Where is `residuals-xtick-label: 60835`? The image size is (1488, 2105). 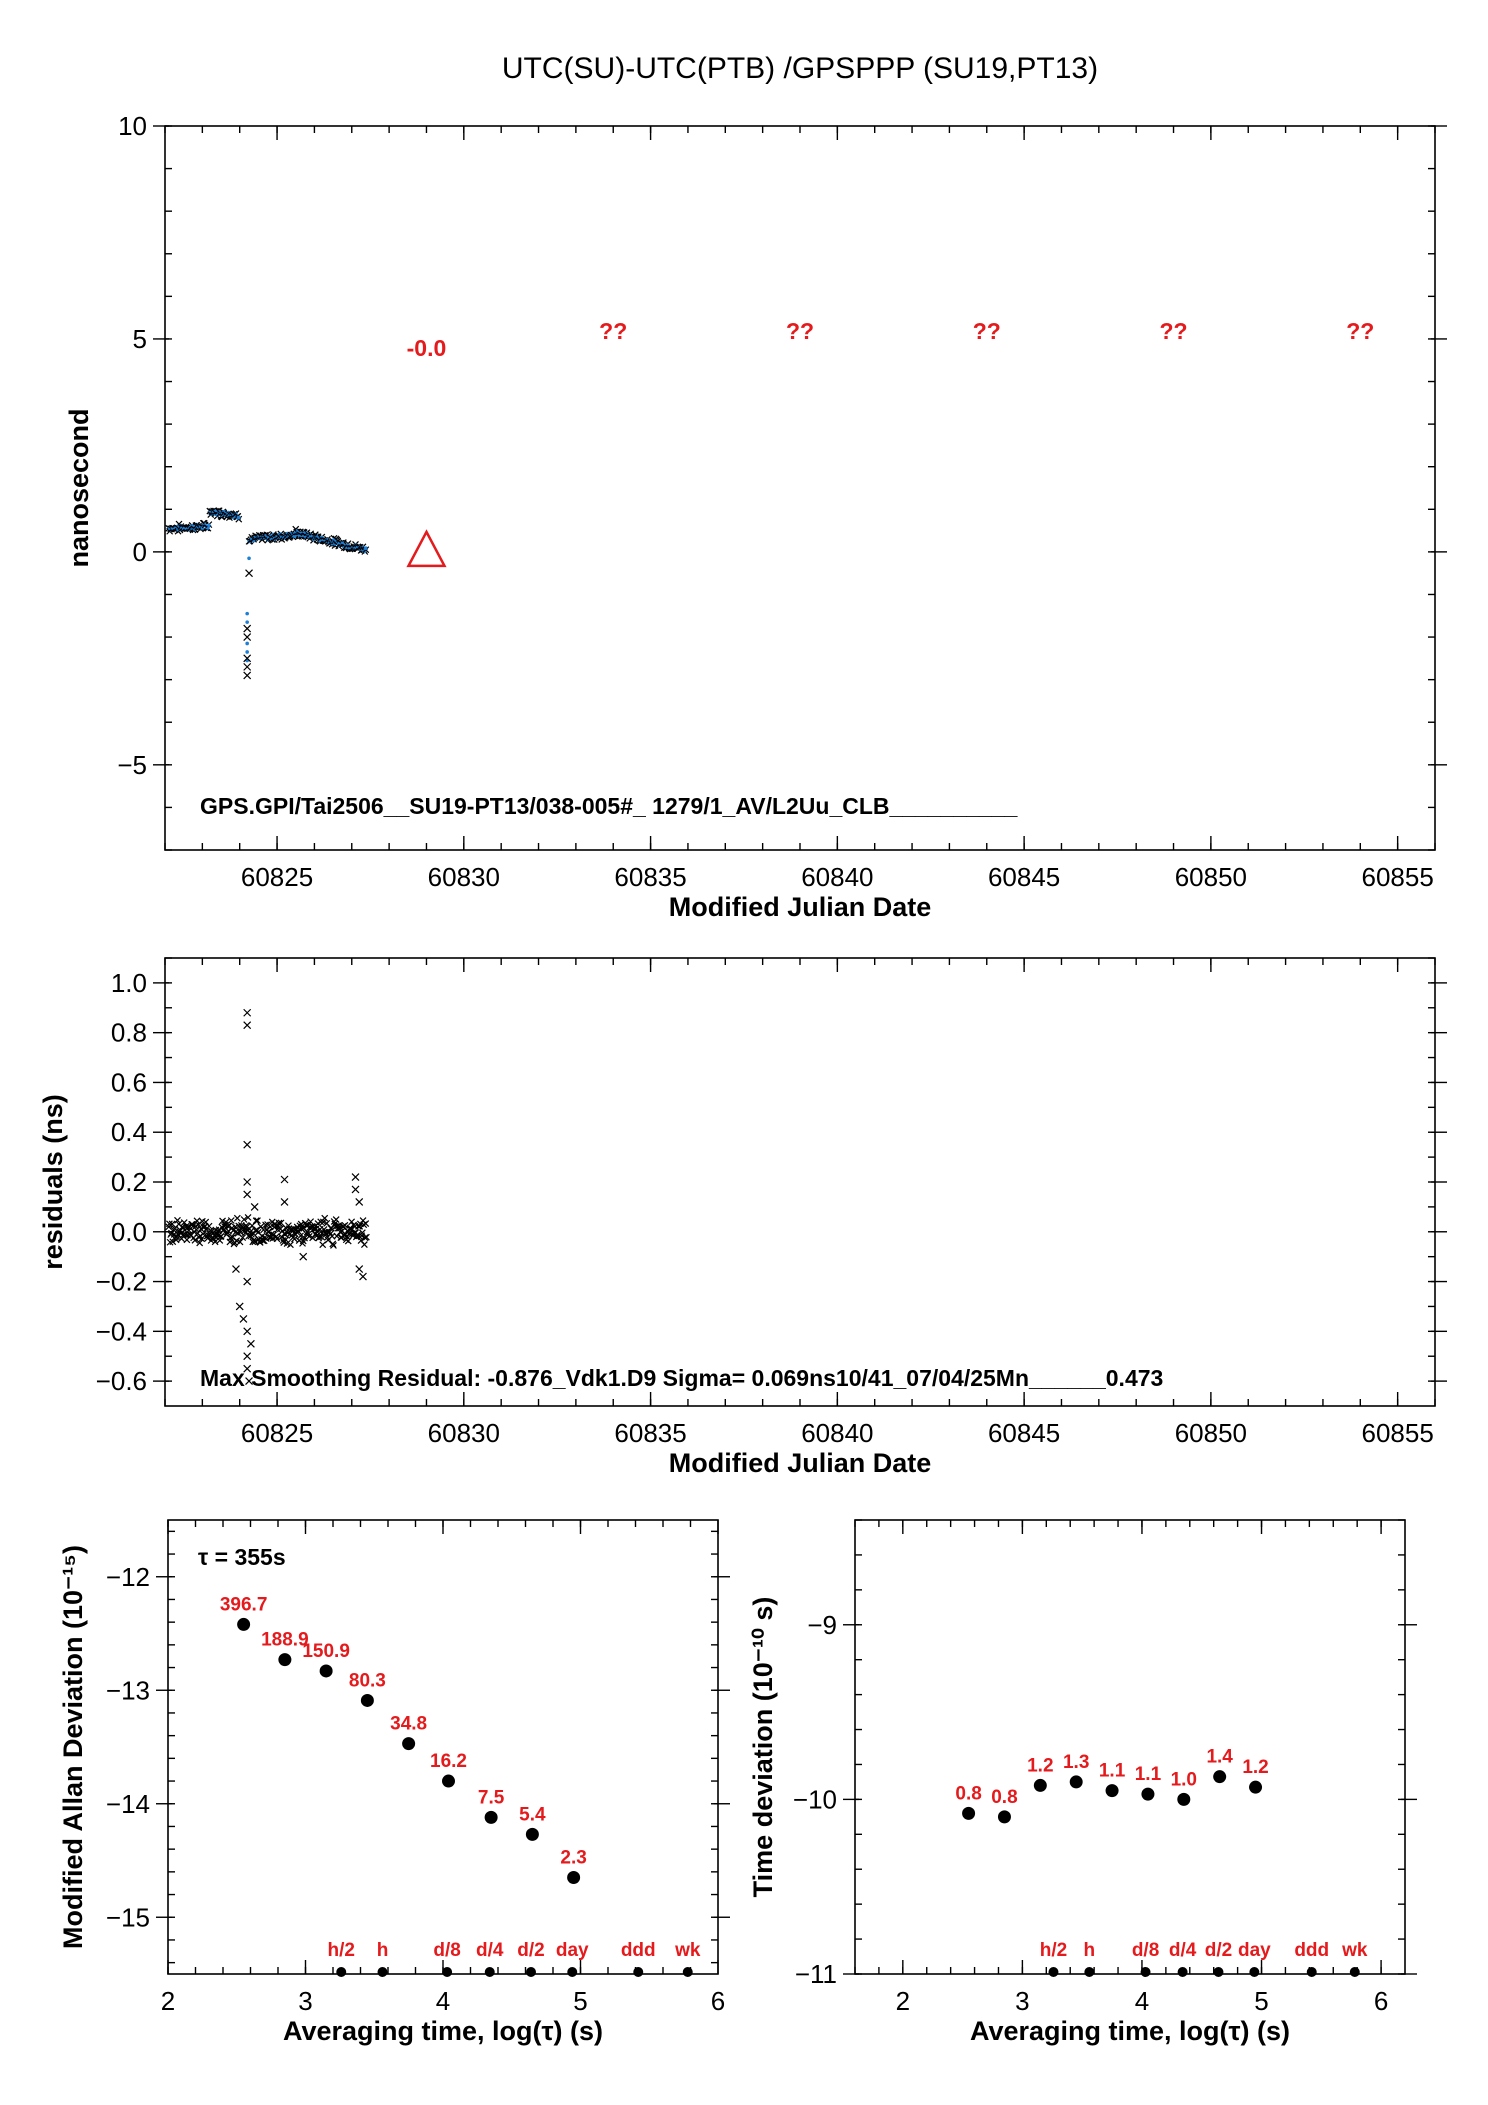
residuals-xtick-label: 60835 is located at coordinates (650, 1433).